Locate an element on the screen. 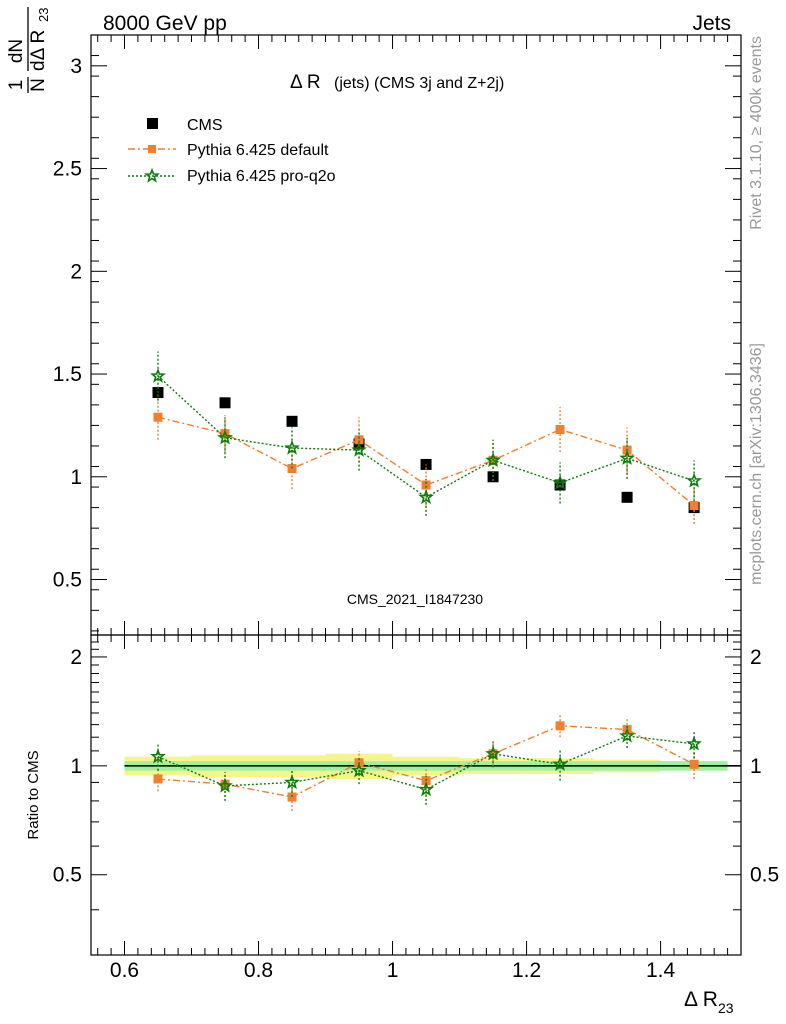 The width and height of the screenshot is (786, 1024). main-ytick-label: 0.5 is located at coordinates (67, 580).